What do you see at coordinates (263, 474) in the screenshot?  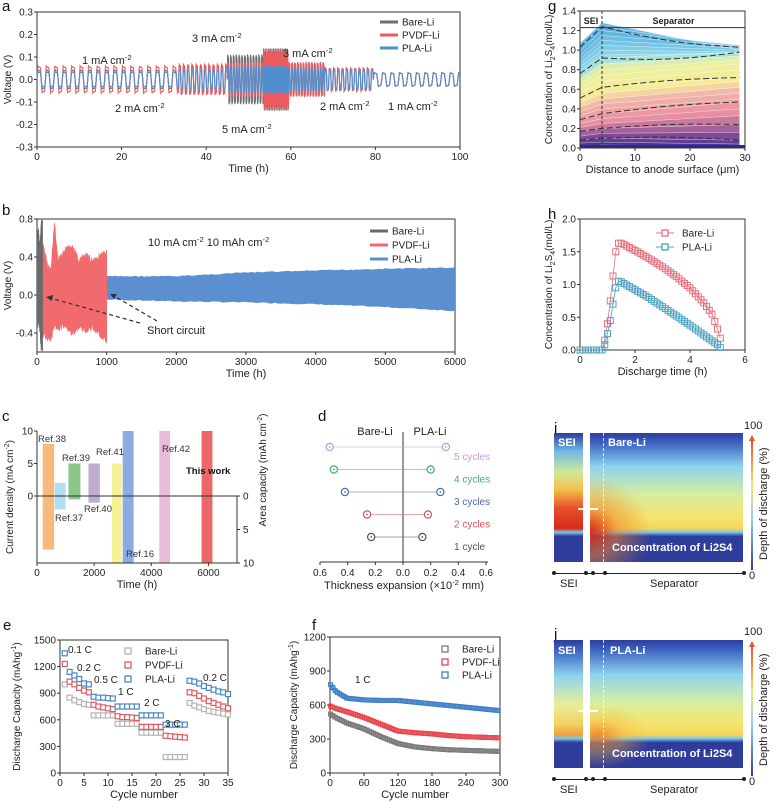 I see `y-axis-label-right-part: Area capacity (mAh cm` at bounding box center [263, 474].